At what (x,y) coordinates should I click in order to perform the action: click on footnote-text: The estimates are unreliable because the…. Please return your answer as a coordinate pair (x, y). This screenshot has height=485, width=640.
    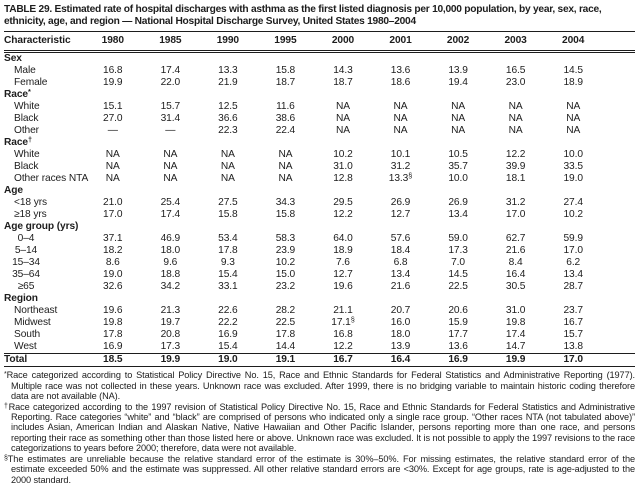
    Looking at the image, I should click on (321, 469).